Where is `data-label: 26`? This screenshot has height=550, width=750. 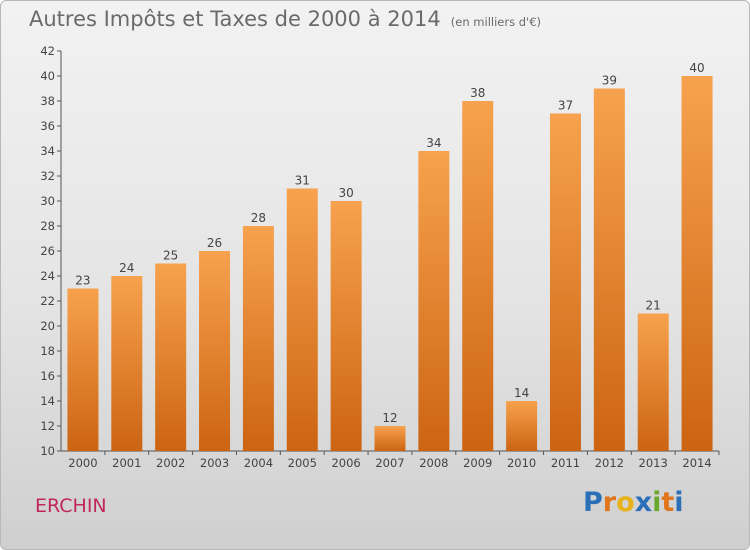 data-label: 26 is located at coordinates (214, 243).